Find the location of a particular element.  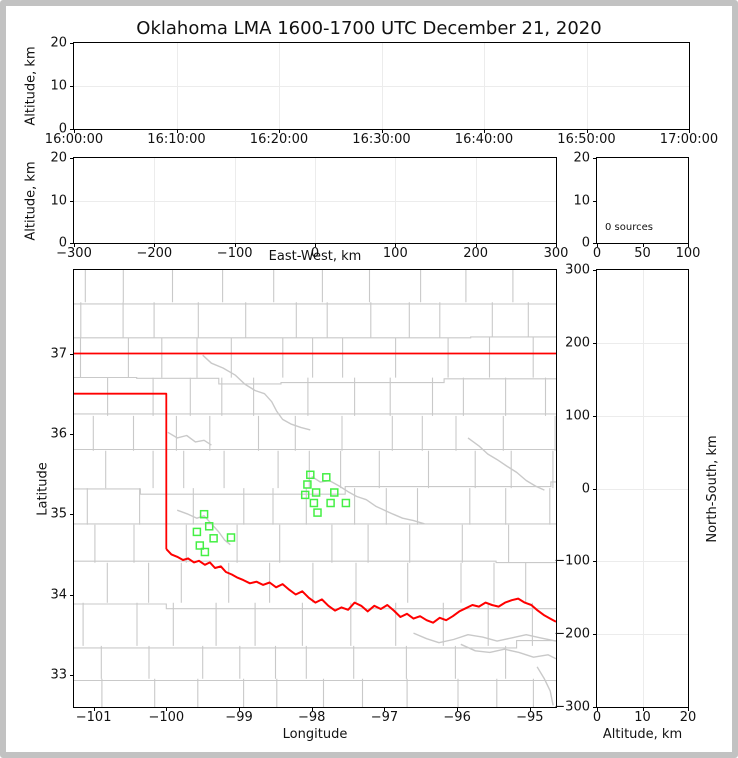

northsouth-xlabel: Altitude, km is located at coordinates (642, 734).